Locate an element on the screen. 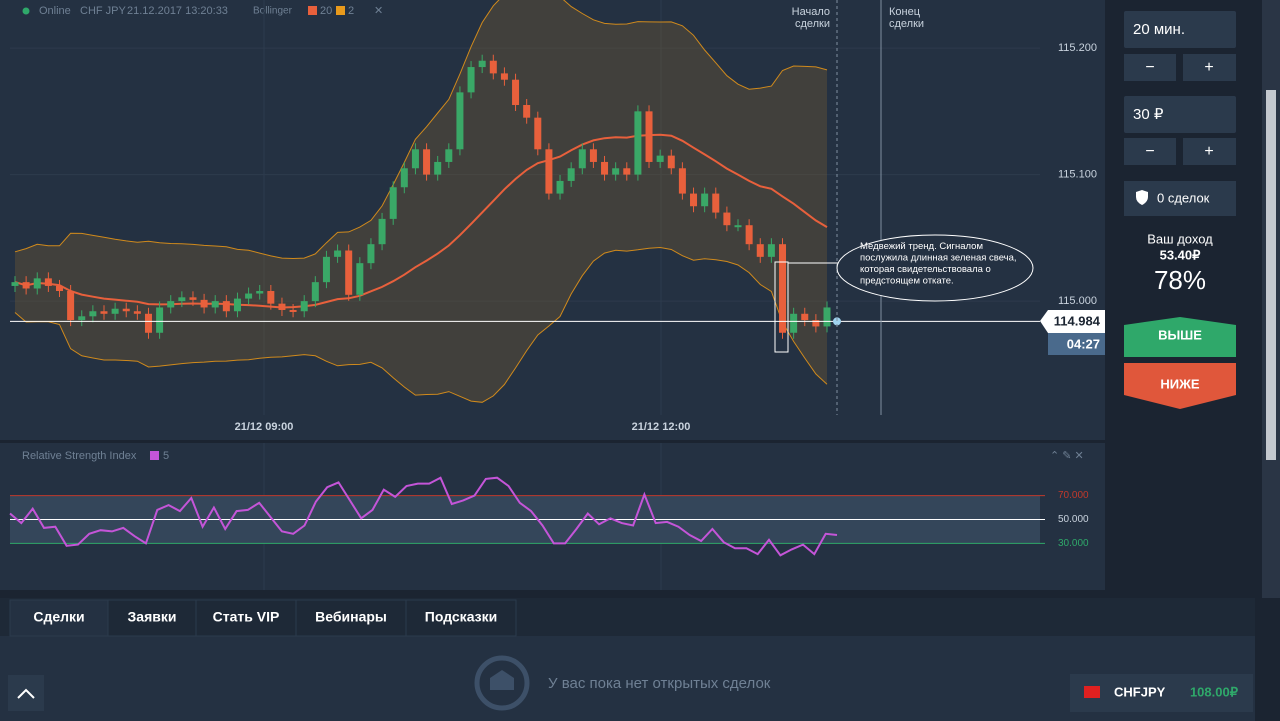 The height and width of the screenshot is (721, 1280). rsi-title: Relative Strength Index is located at coordinates (79, 456).